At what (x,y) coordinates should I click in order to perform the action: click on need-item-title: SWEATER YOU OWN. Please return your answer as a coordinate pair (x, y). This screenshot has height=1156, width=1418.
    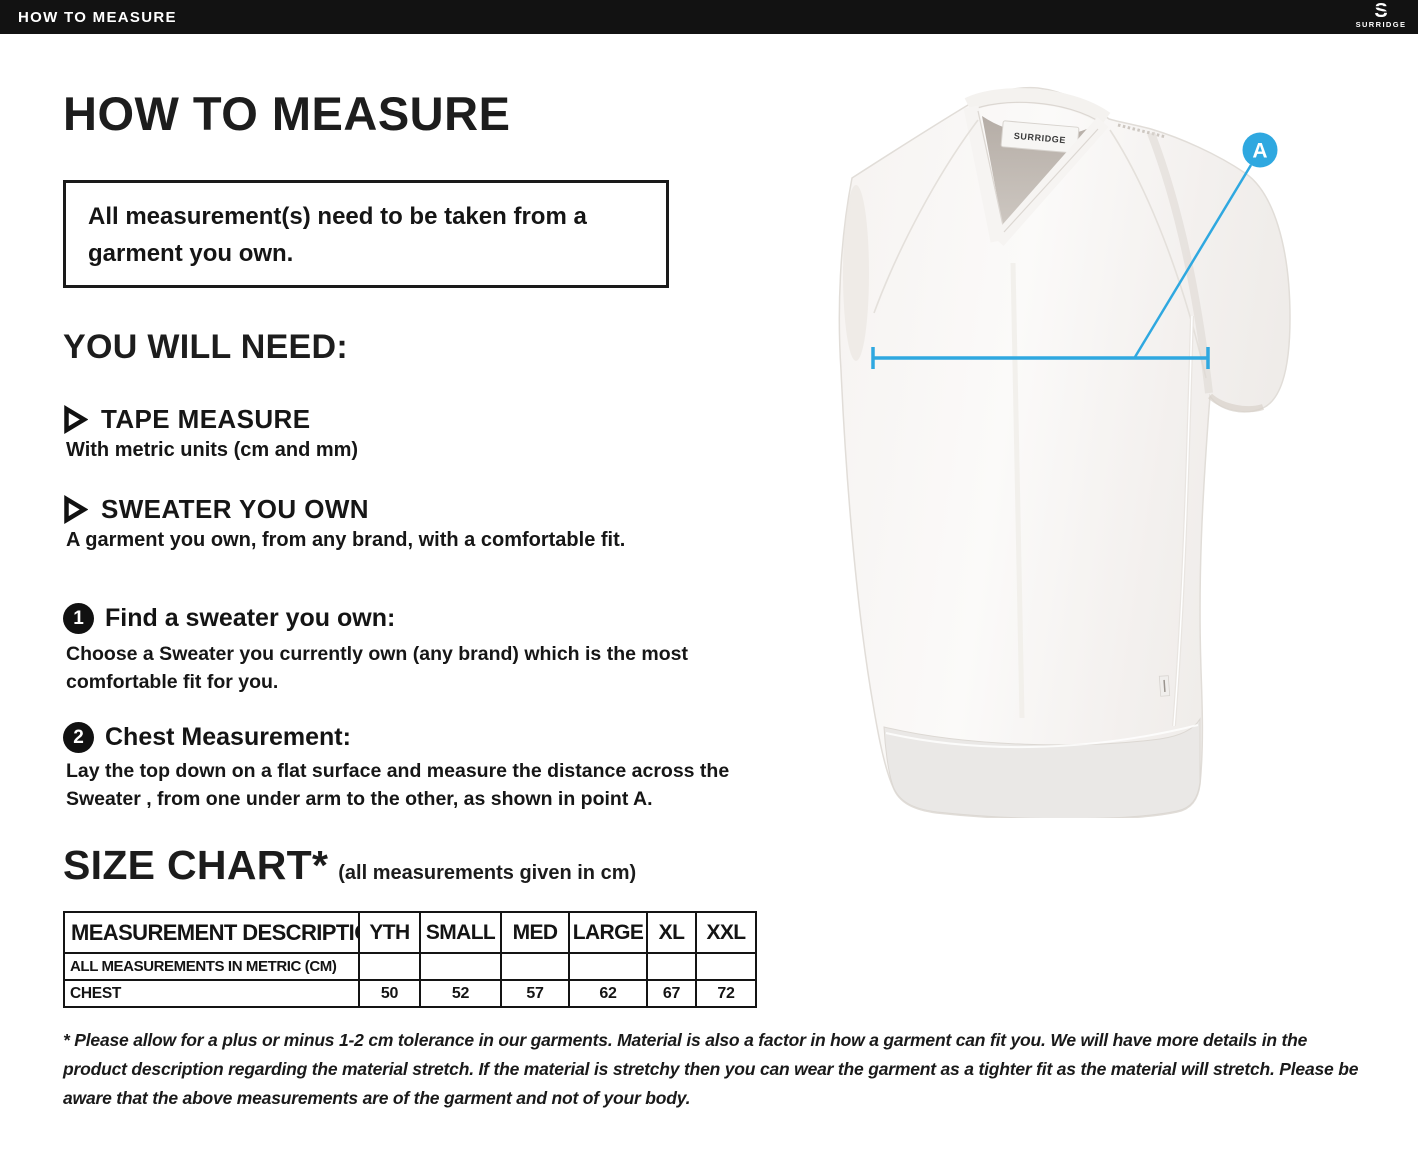
    Looking at the image, I should click on (235, 509).